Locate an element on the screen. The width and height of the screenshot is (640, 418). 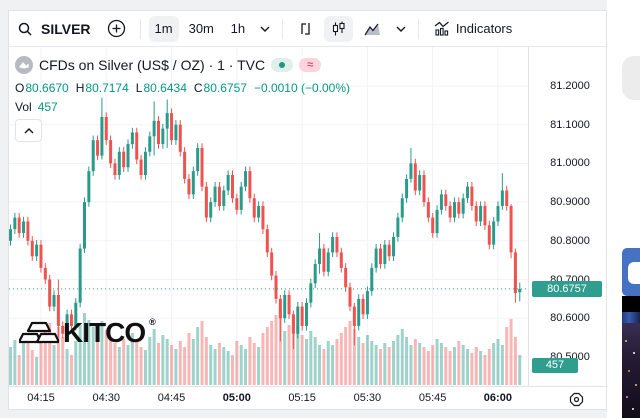
price-tick-label: 81.0000 is located at coordinates (570, 163).